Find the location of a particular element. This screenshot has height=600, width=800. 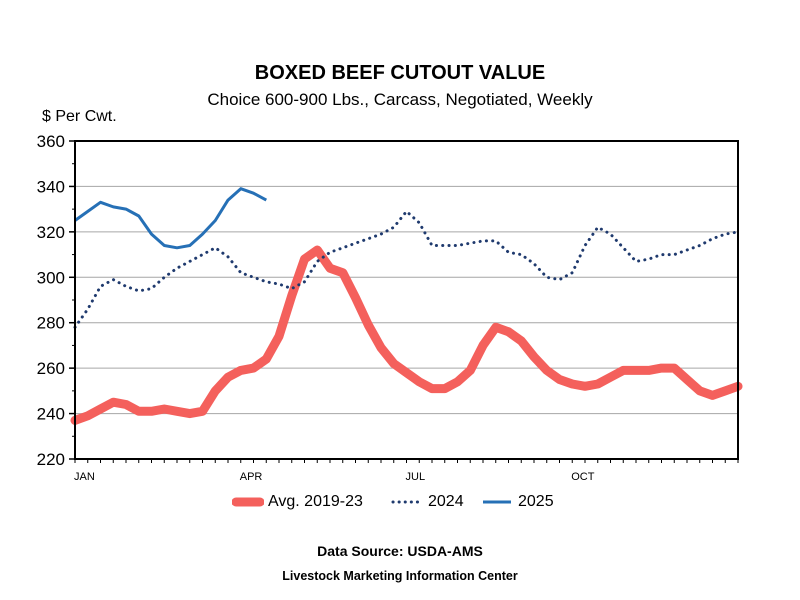

series-line-2025 is located at coordinates (171, 218).